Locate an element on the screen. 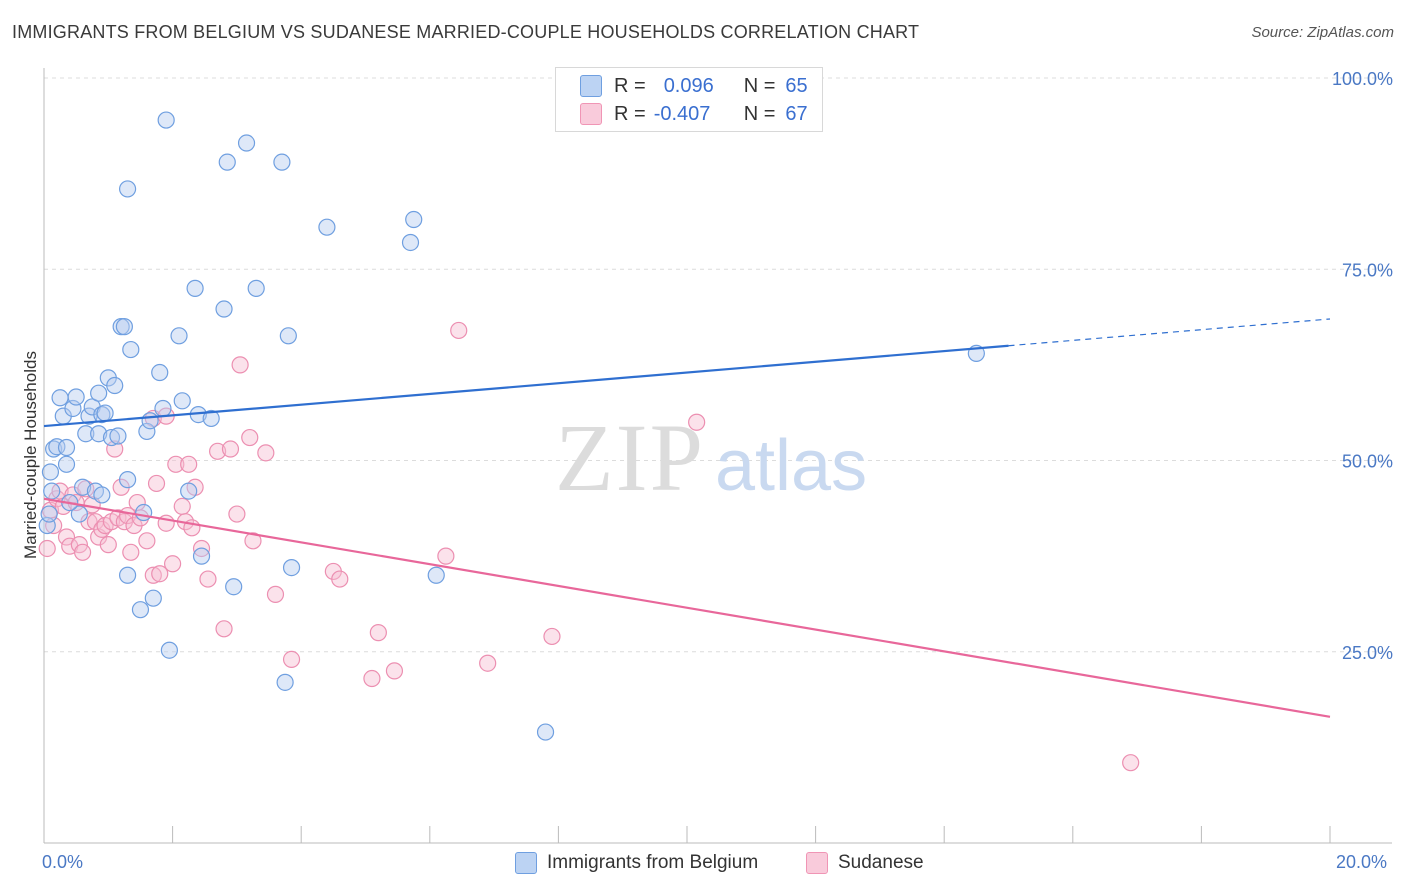 The width and height of the screenshot is (1406, 892). y-tick-label: 75.0% is located at coordinates (1367, 270).